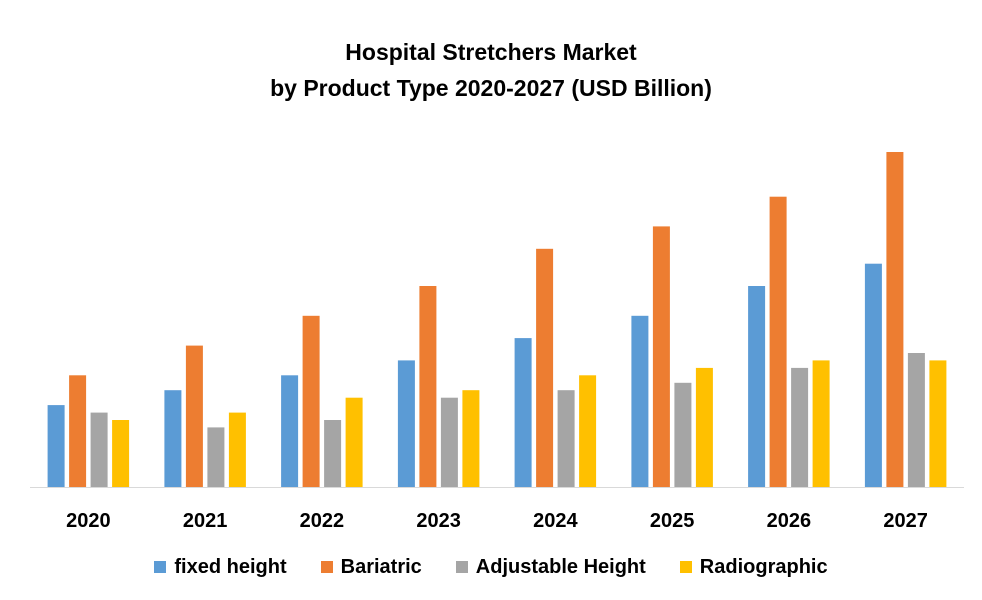 This screenshot has width=982, height=600. What do you see at coordinates (471, 438) in the screenshot?
I see `bar-radiographic-2023` at bounding box center [471, 438].